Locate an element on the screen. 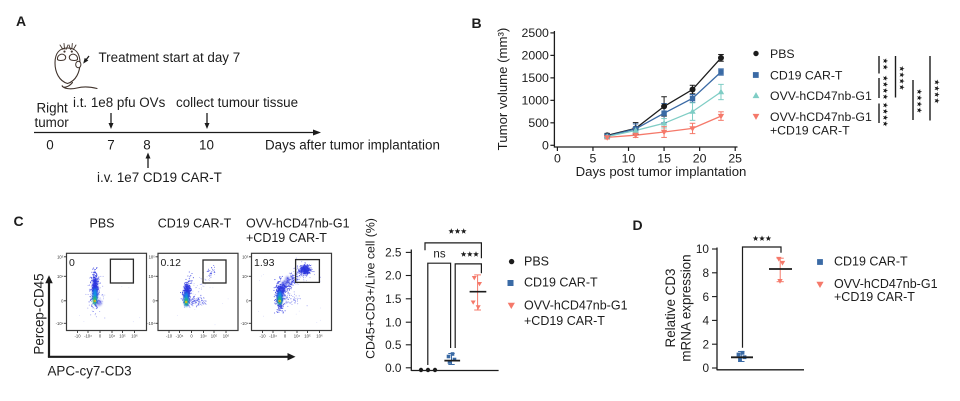 This screenshot has height=401, width=960. svg-text: 25 is located at coordinates (735, 159).